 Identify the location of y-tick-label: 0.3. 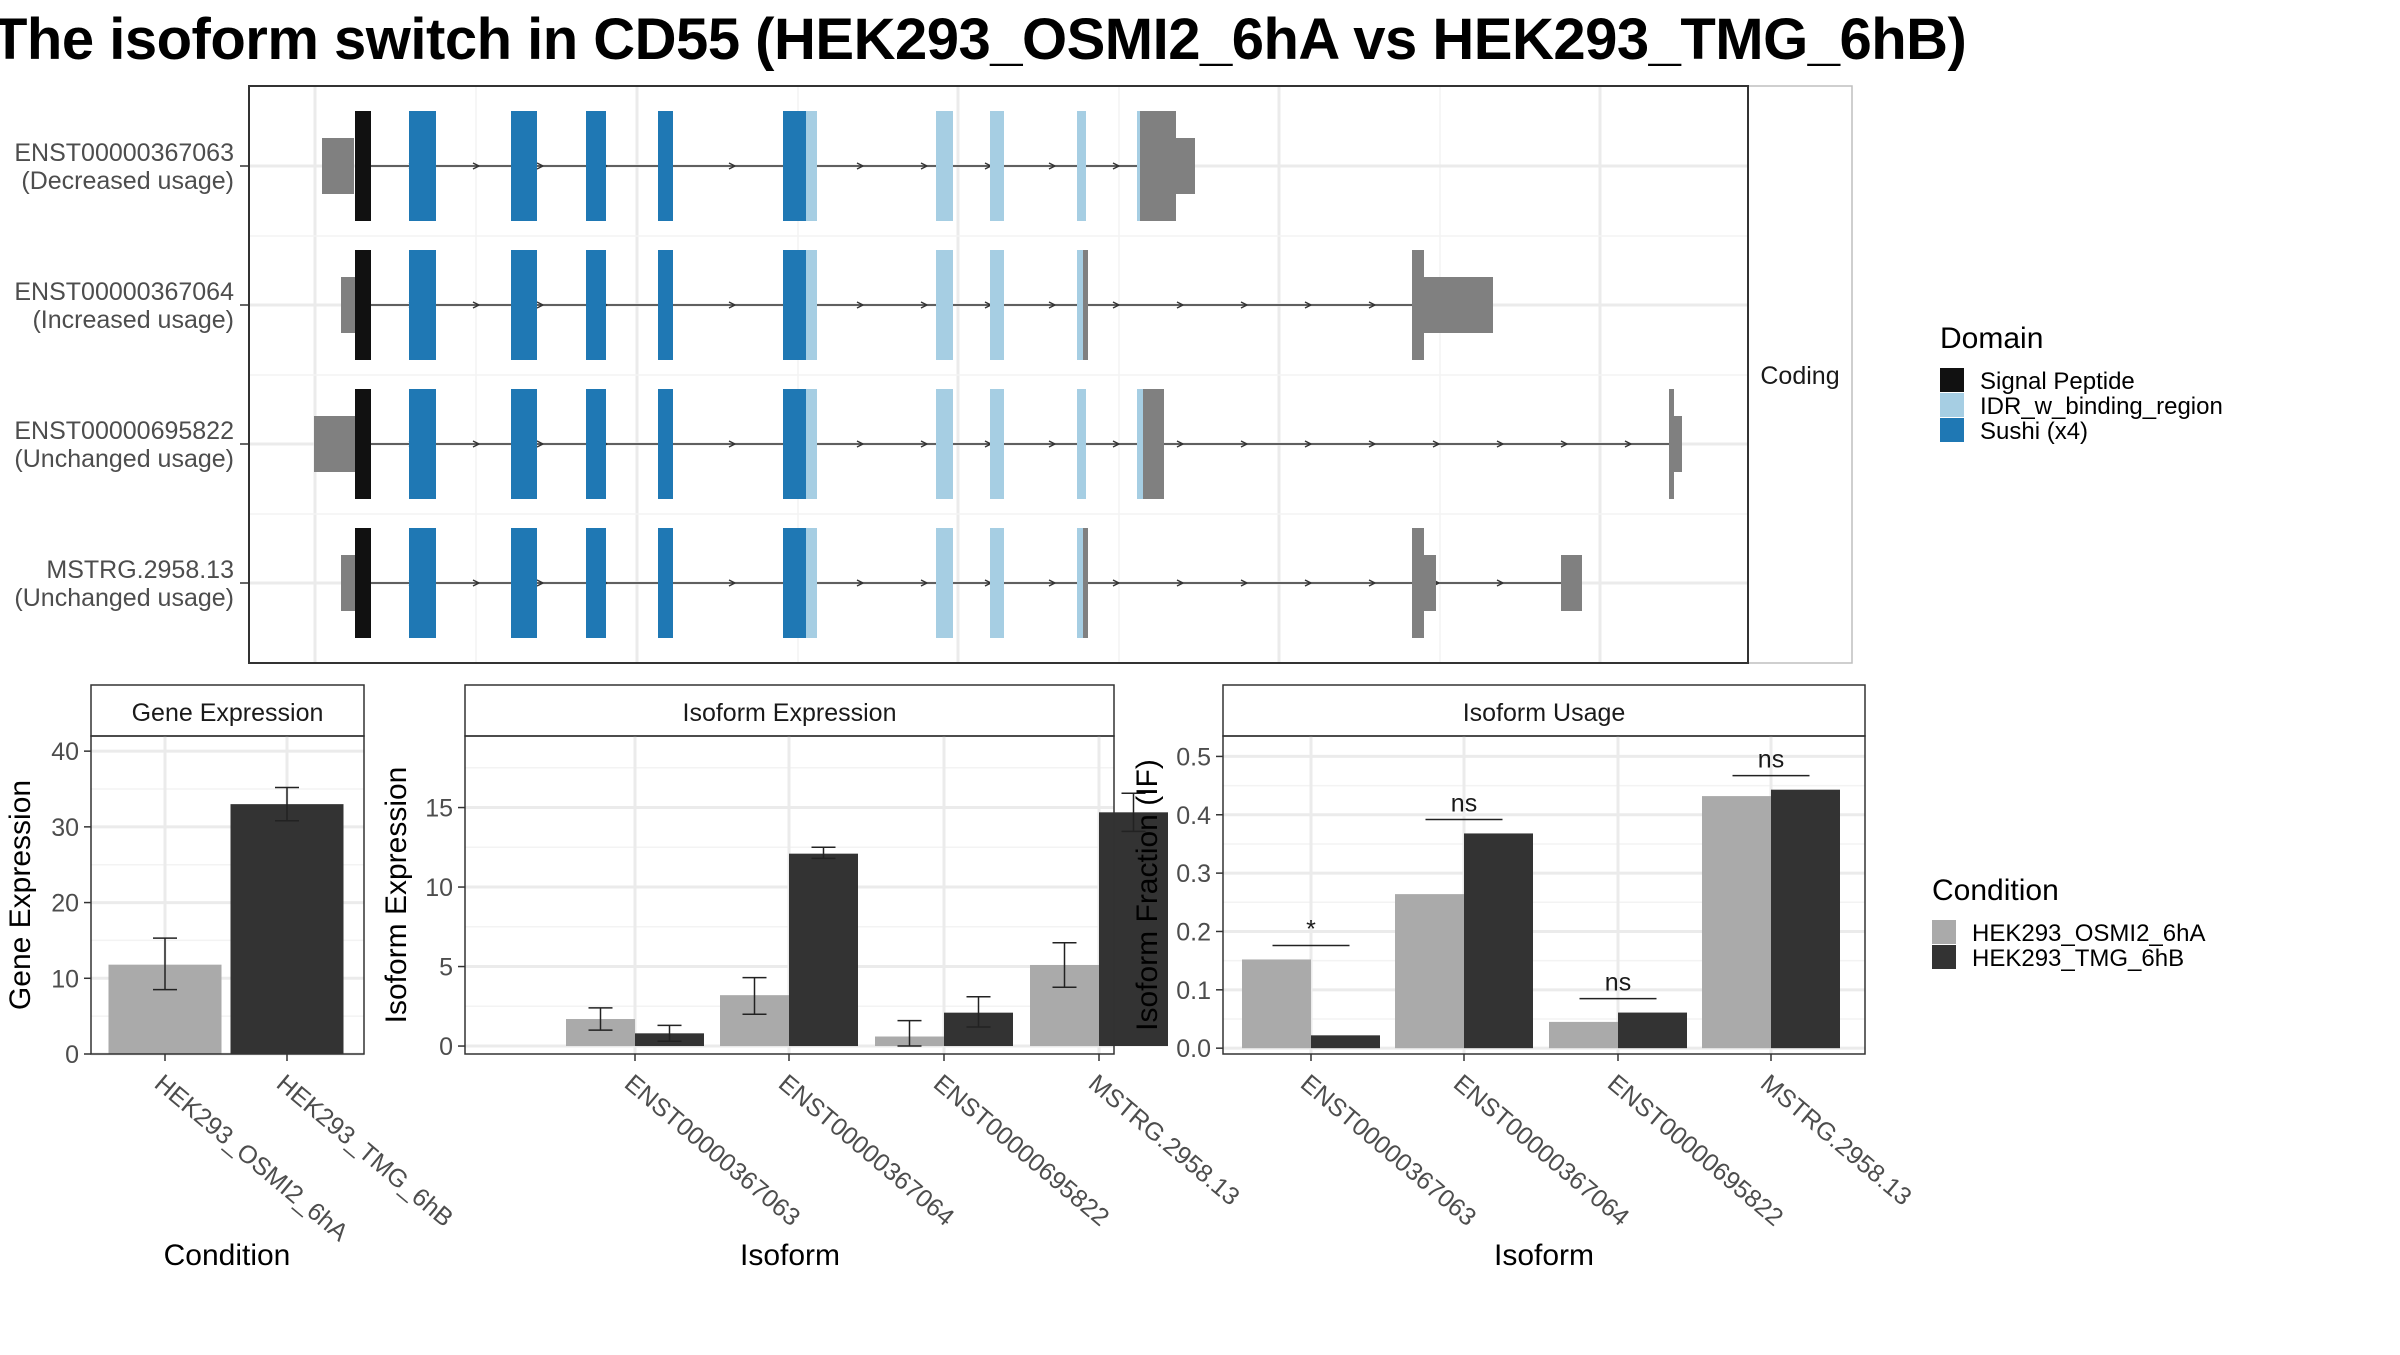
(1193, 874).